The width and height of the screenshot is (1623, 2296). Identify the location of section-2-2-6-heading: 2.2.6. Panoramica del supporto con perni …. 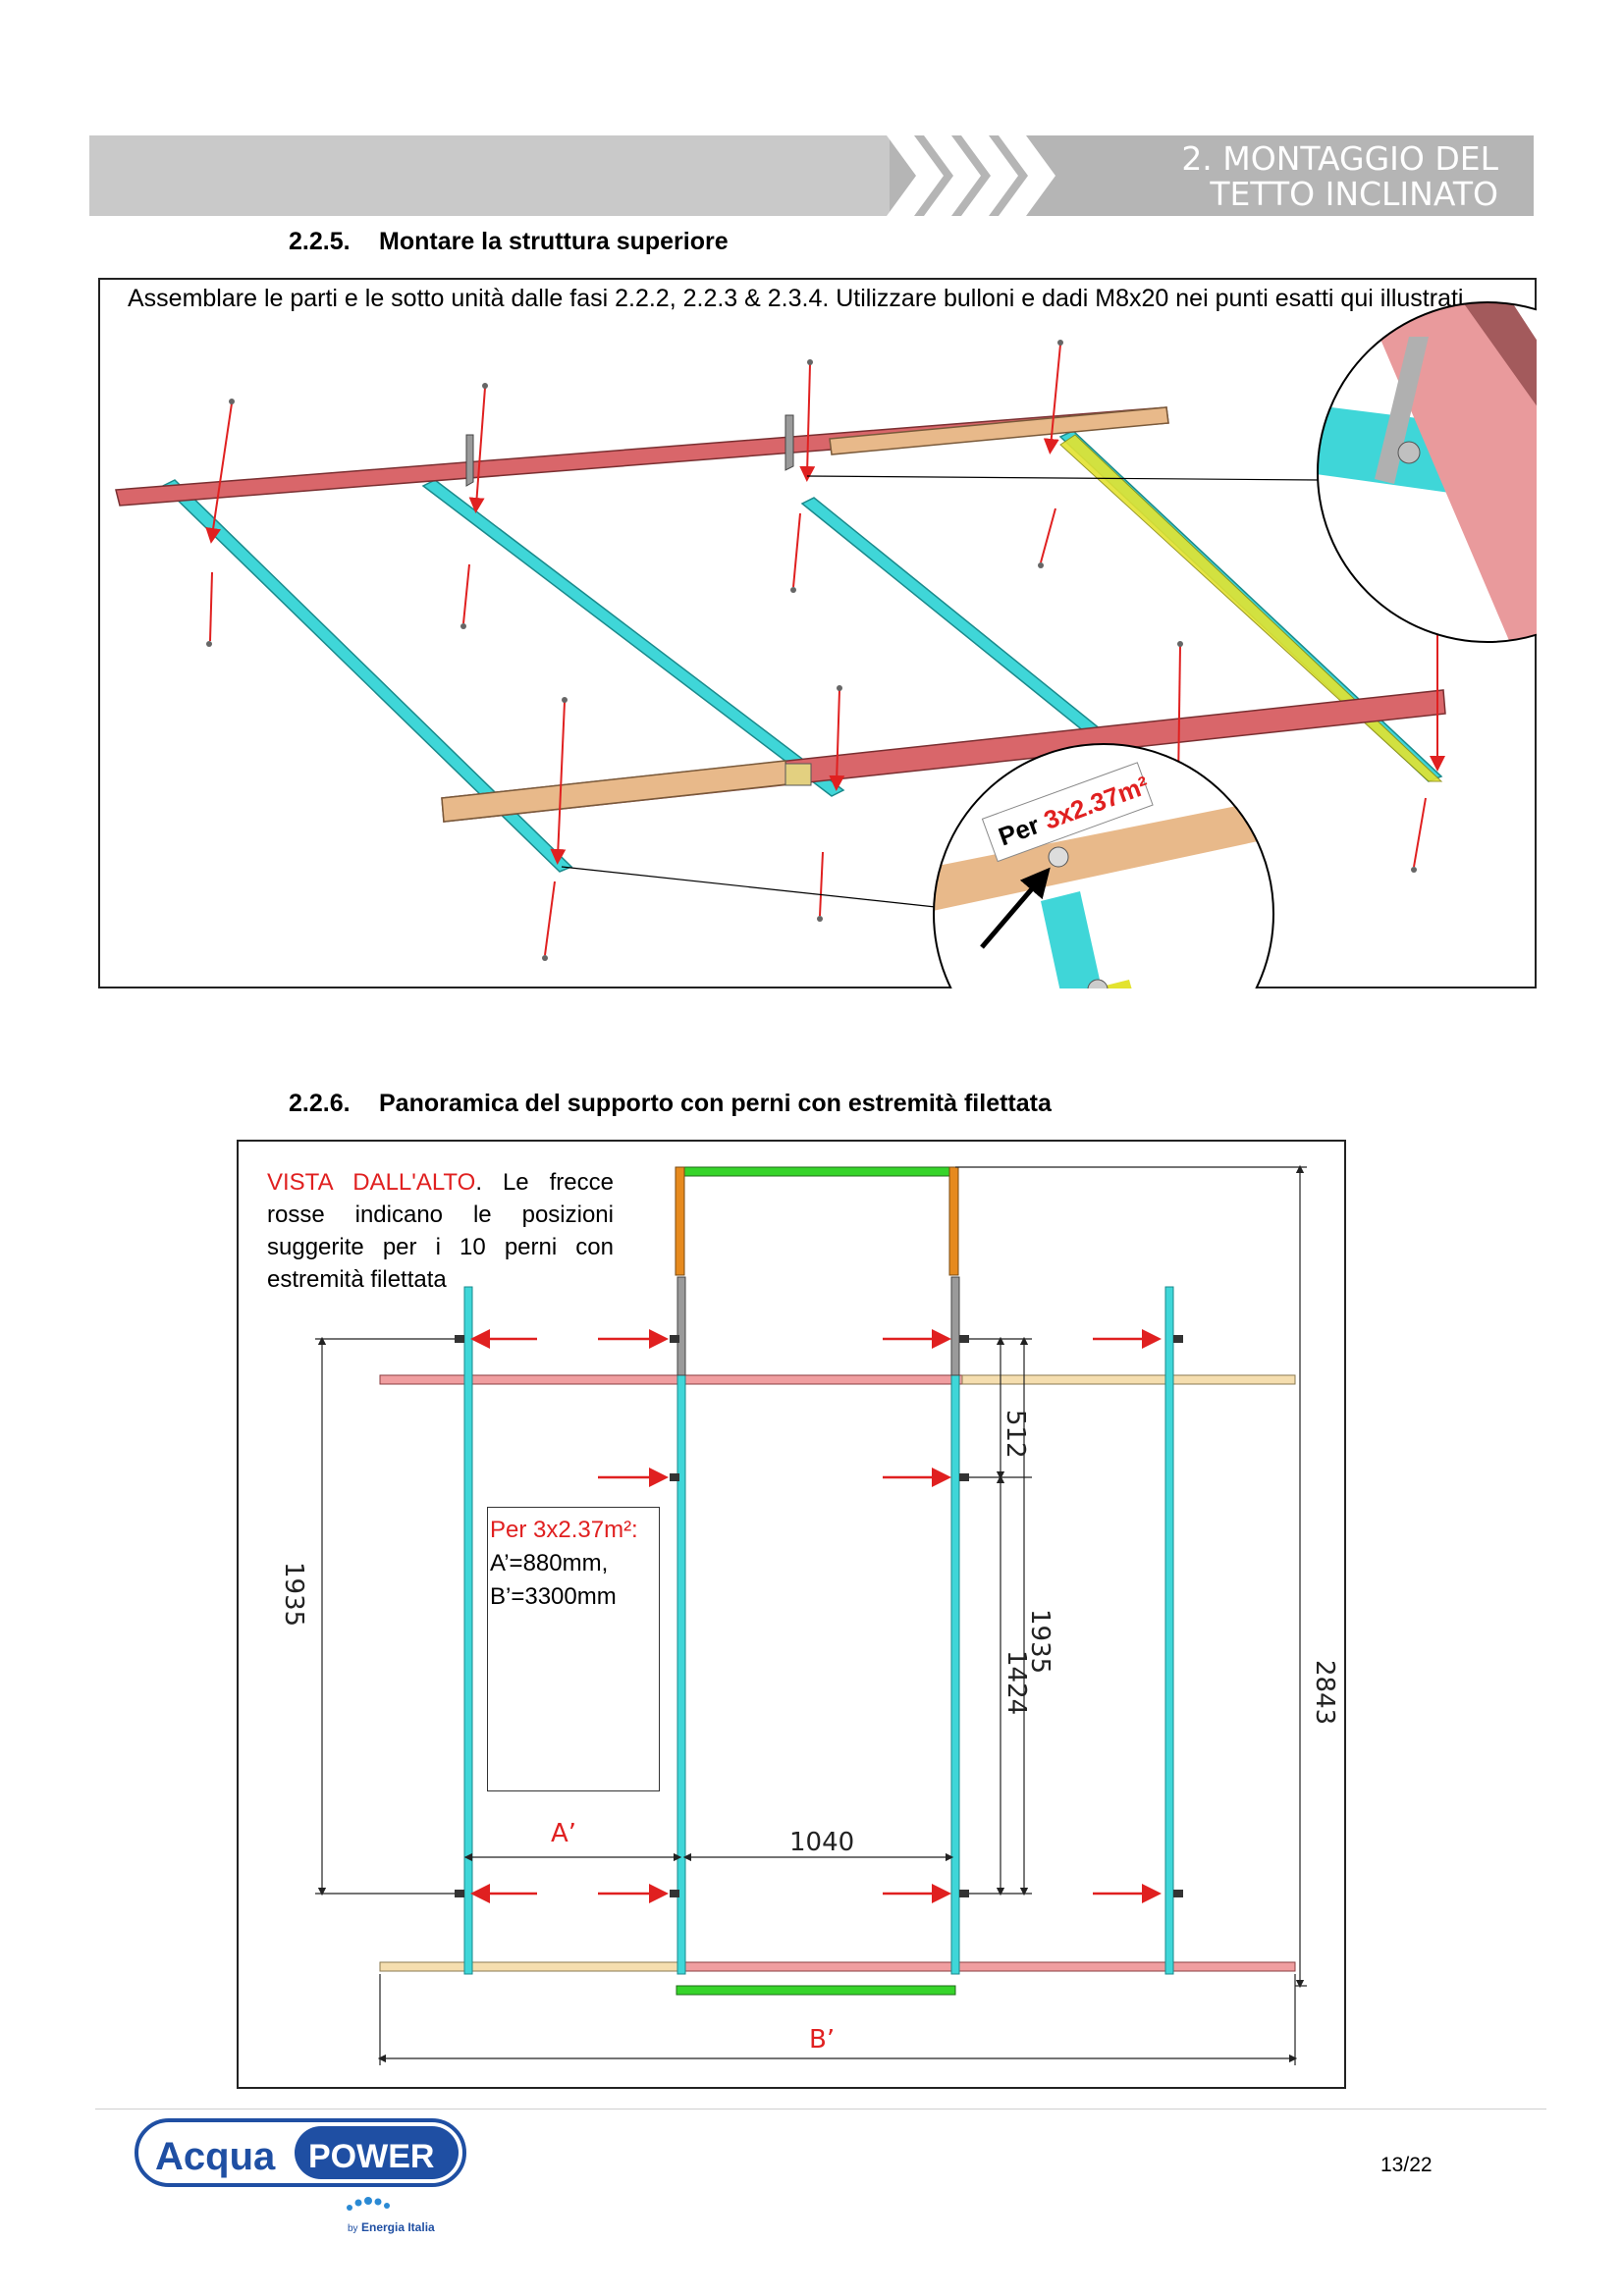
(670, 1104).